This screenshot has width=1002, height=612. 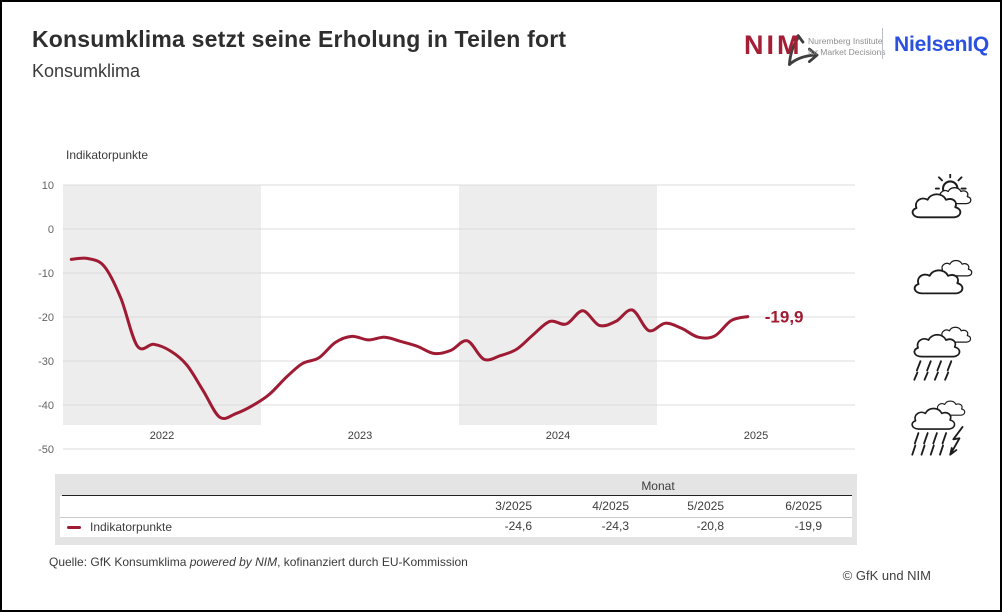 I want to click on weather-sun-cloud-icon, so click(x=941, y=196).